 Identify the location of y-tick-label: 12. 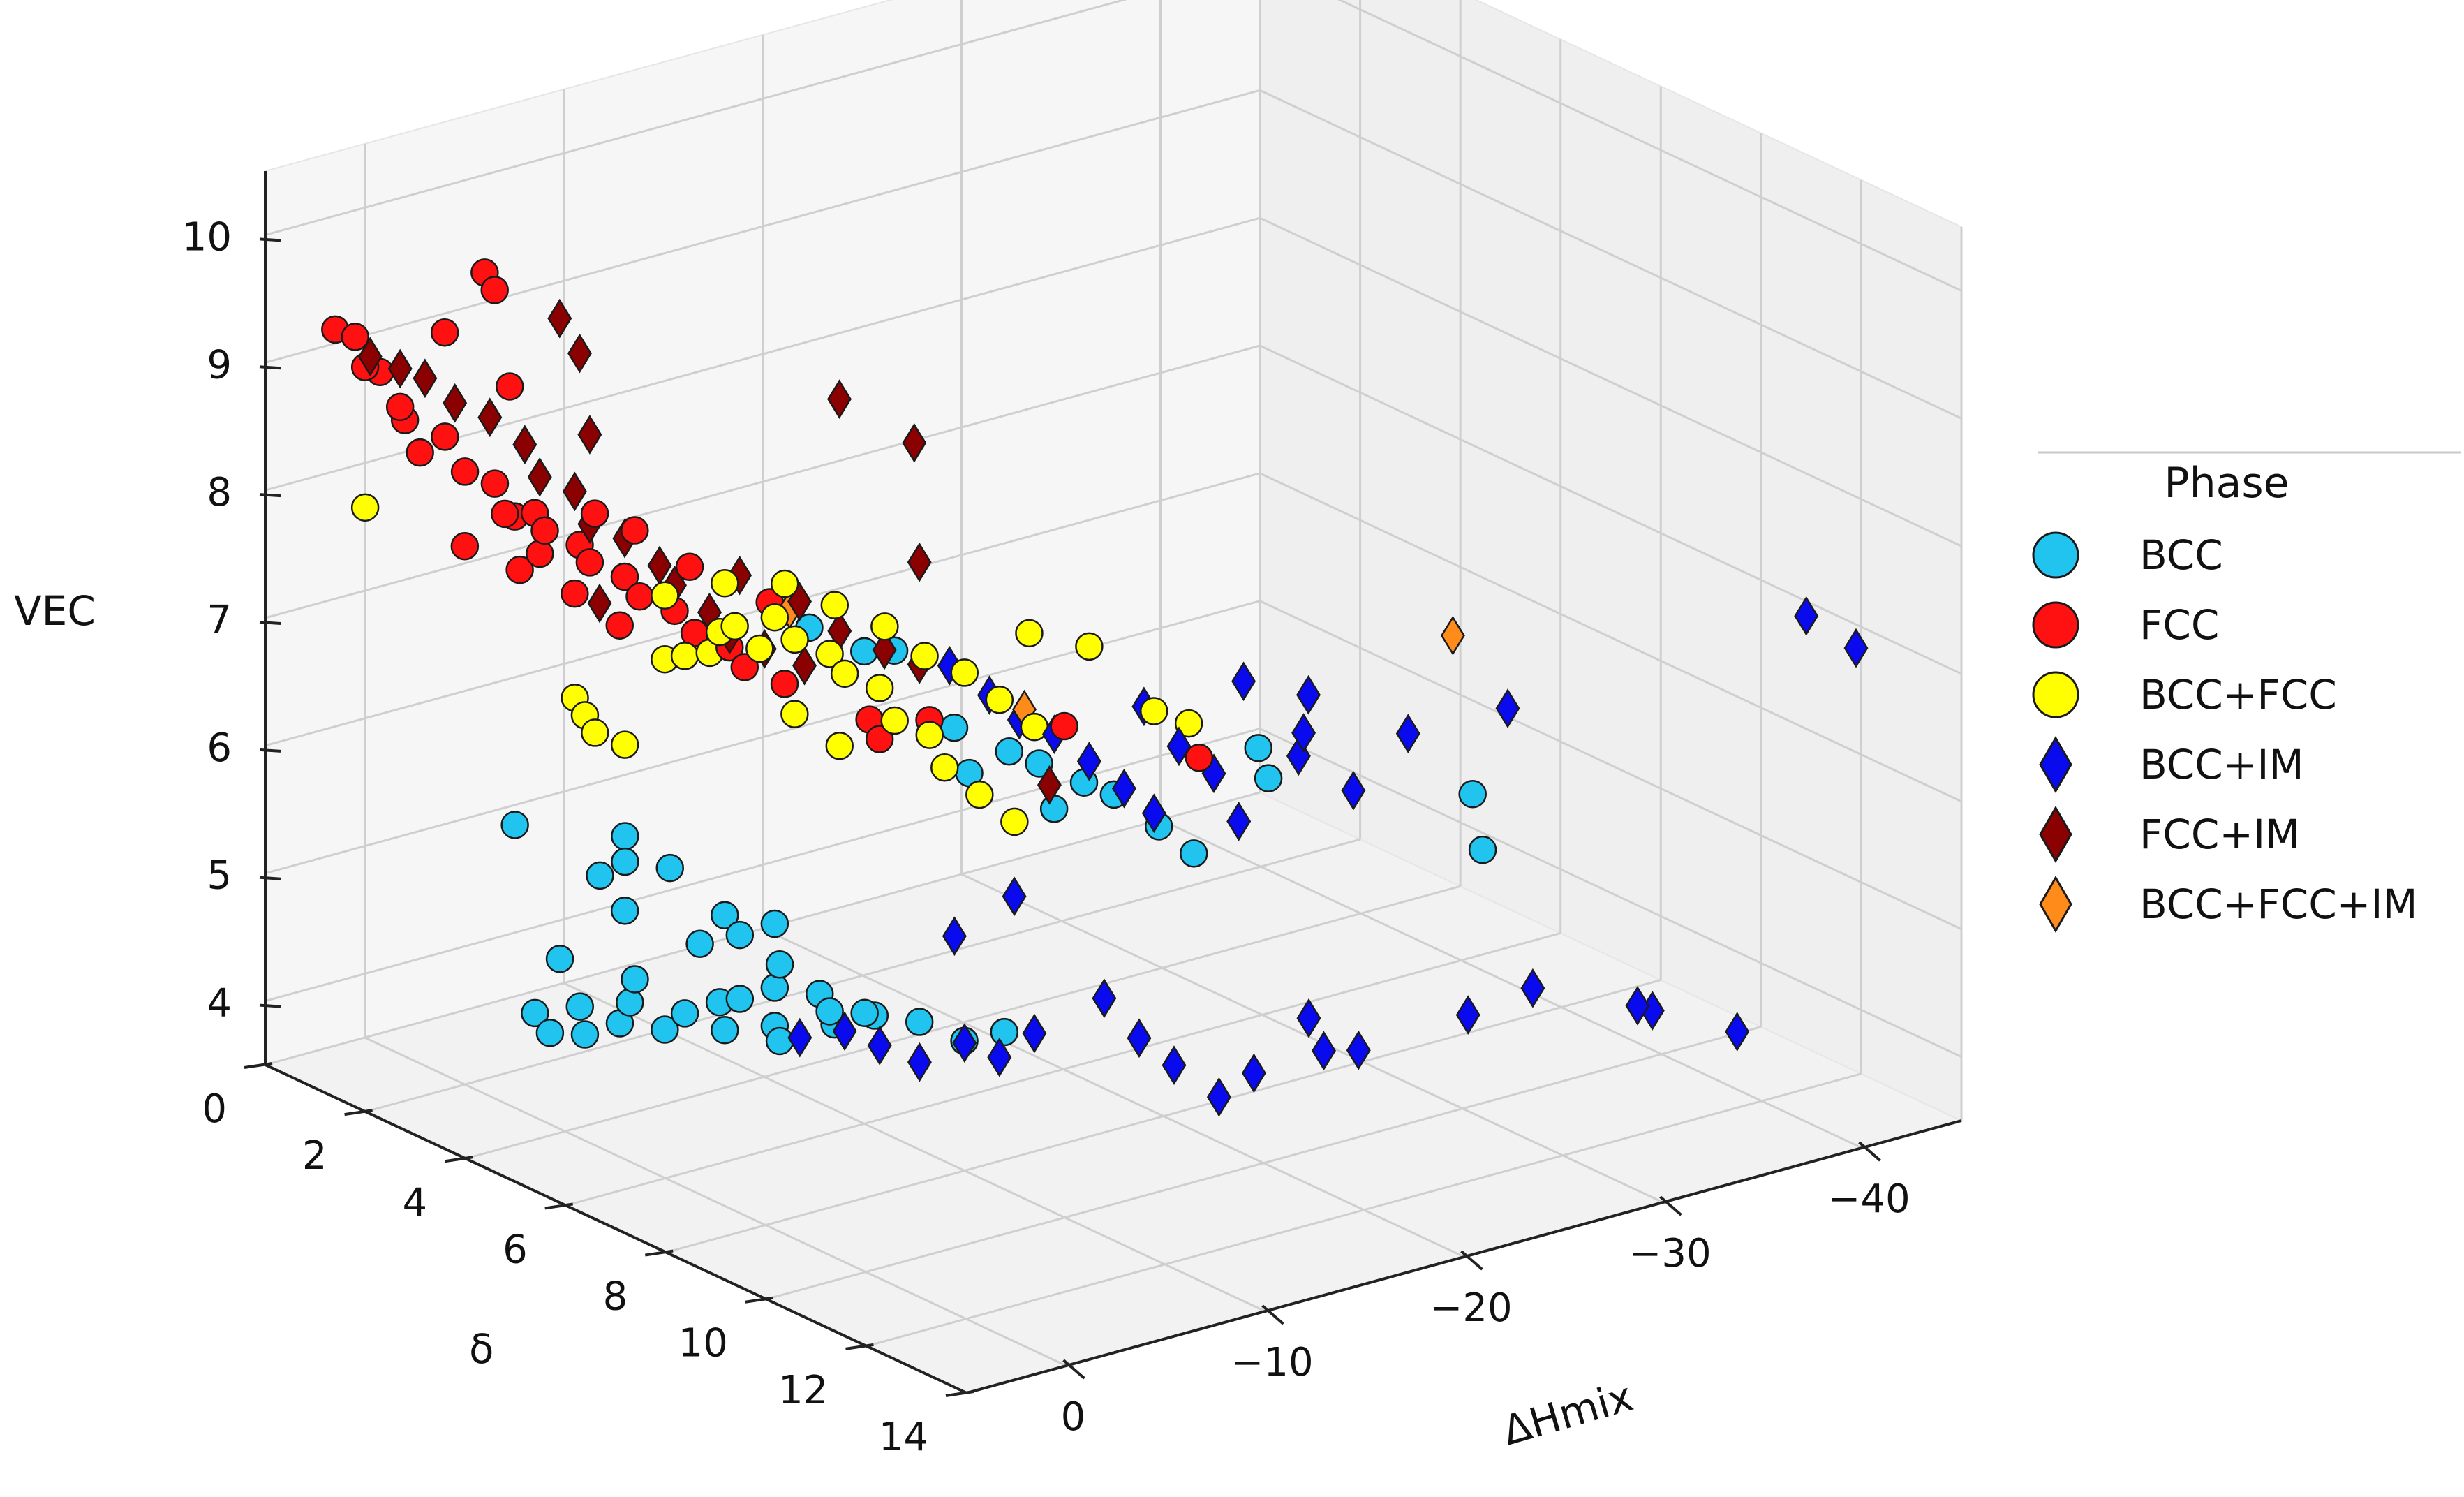
(803, 1390).